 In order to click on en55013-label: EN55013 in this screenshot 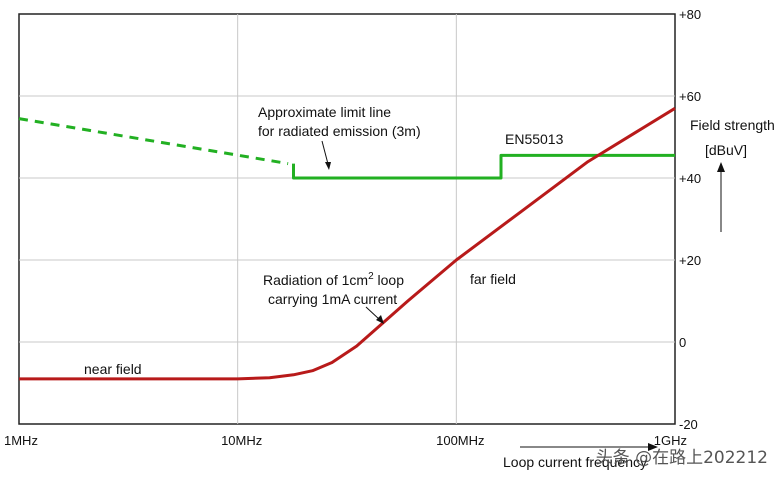, I will do `click(534, 139)`.